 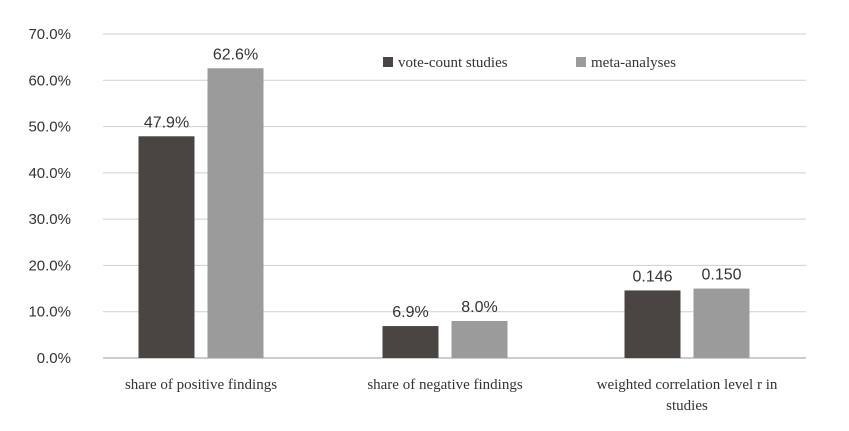 I want to click on y-tick-label: 60.0%, so click(x=49, y=80).